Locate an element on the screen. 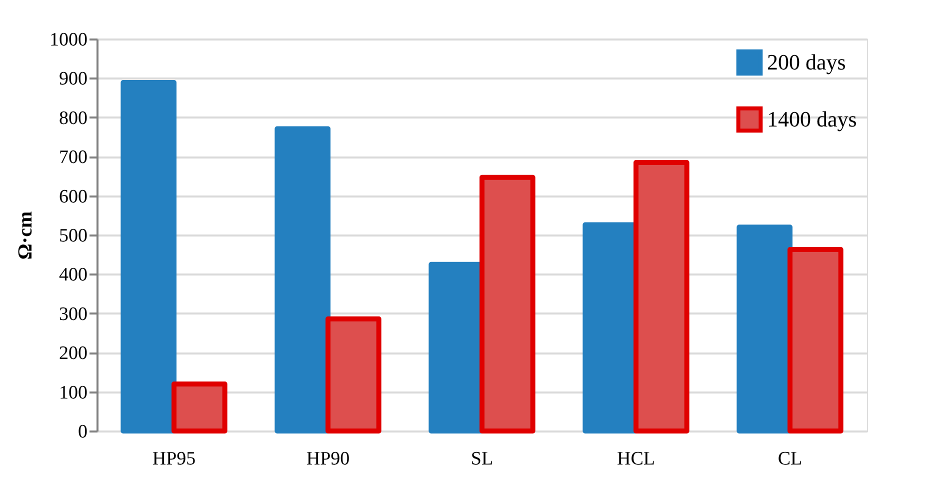  y-tick-label: 0 is located at coordinates (83, 432).